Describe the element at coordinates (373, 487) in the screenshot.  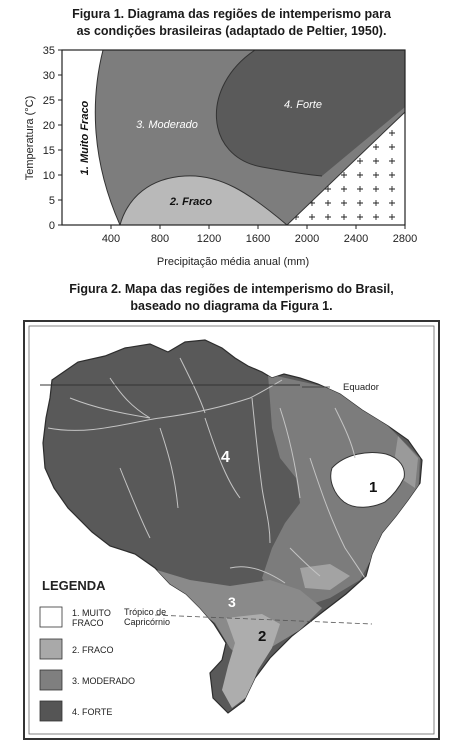
I see `map-number-muito-fraco: 1` at that location.